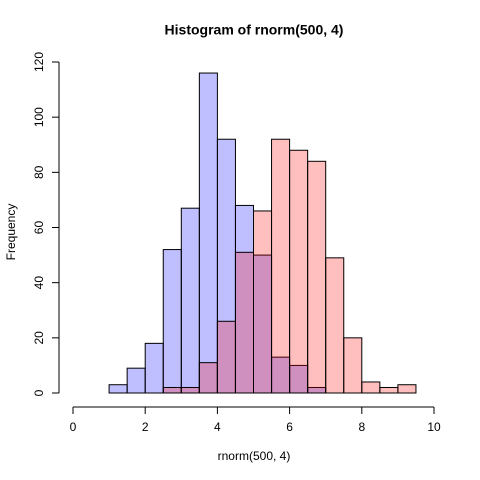 This screenshot has width=480, height=480. I want to click on y-axis-label: Frequency, so click(11, 232).